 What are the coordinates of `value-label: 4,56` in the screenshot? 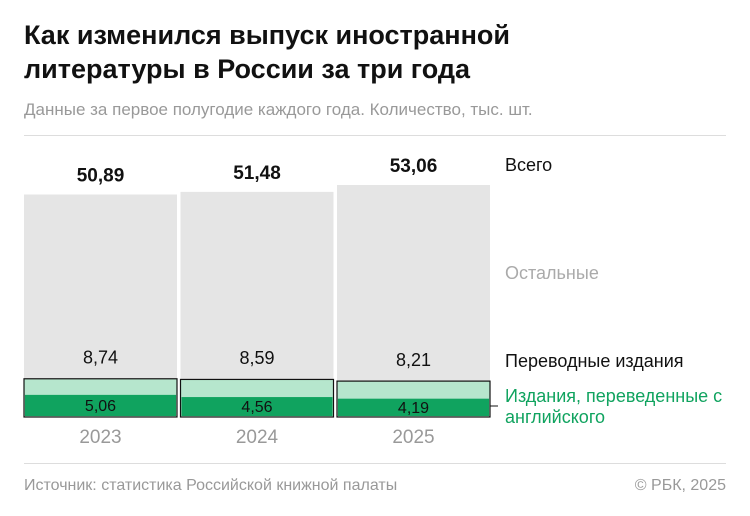 It's located at (256, 407).